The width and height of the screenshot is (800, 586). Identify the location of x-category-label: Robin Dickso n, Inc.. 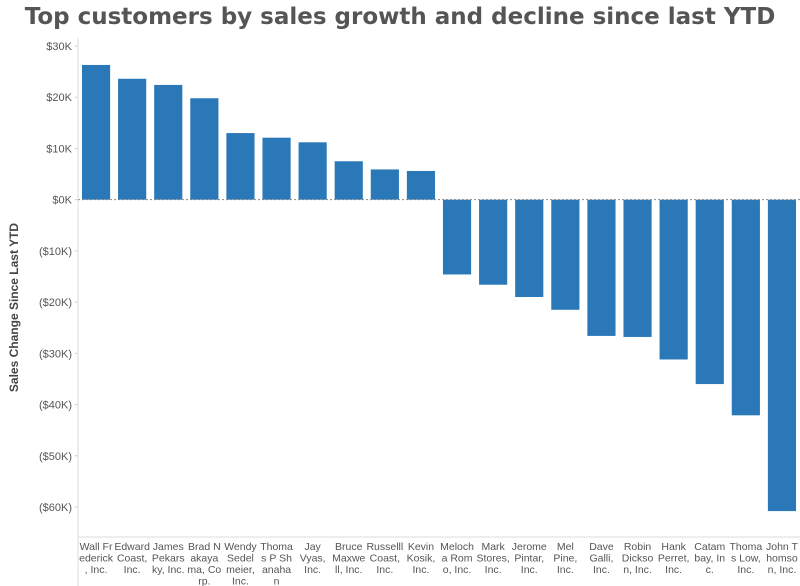
(638, 558).